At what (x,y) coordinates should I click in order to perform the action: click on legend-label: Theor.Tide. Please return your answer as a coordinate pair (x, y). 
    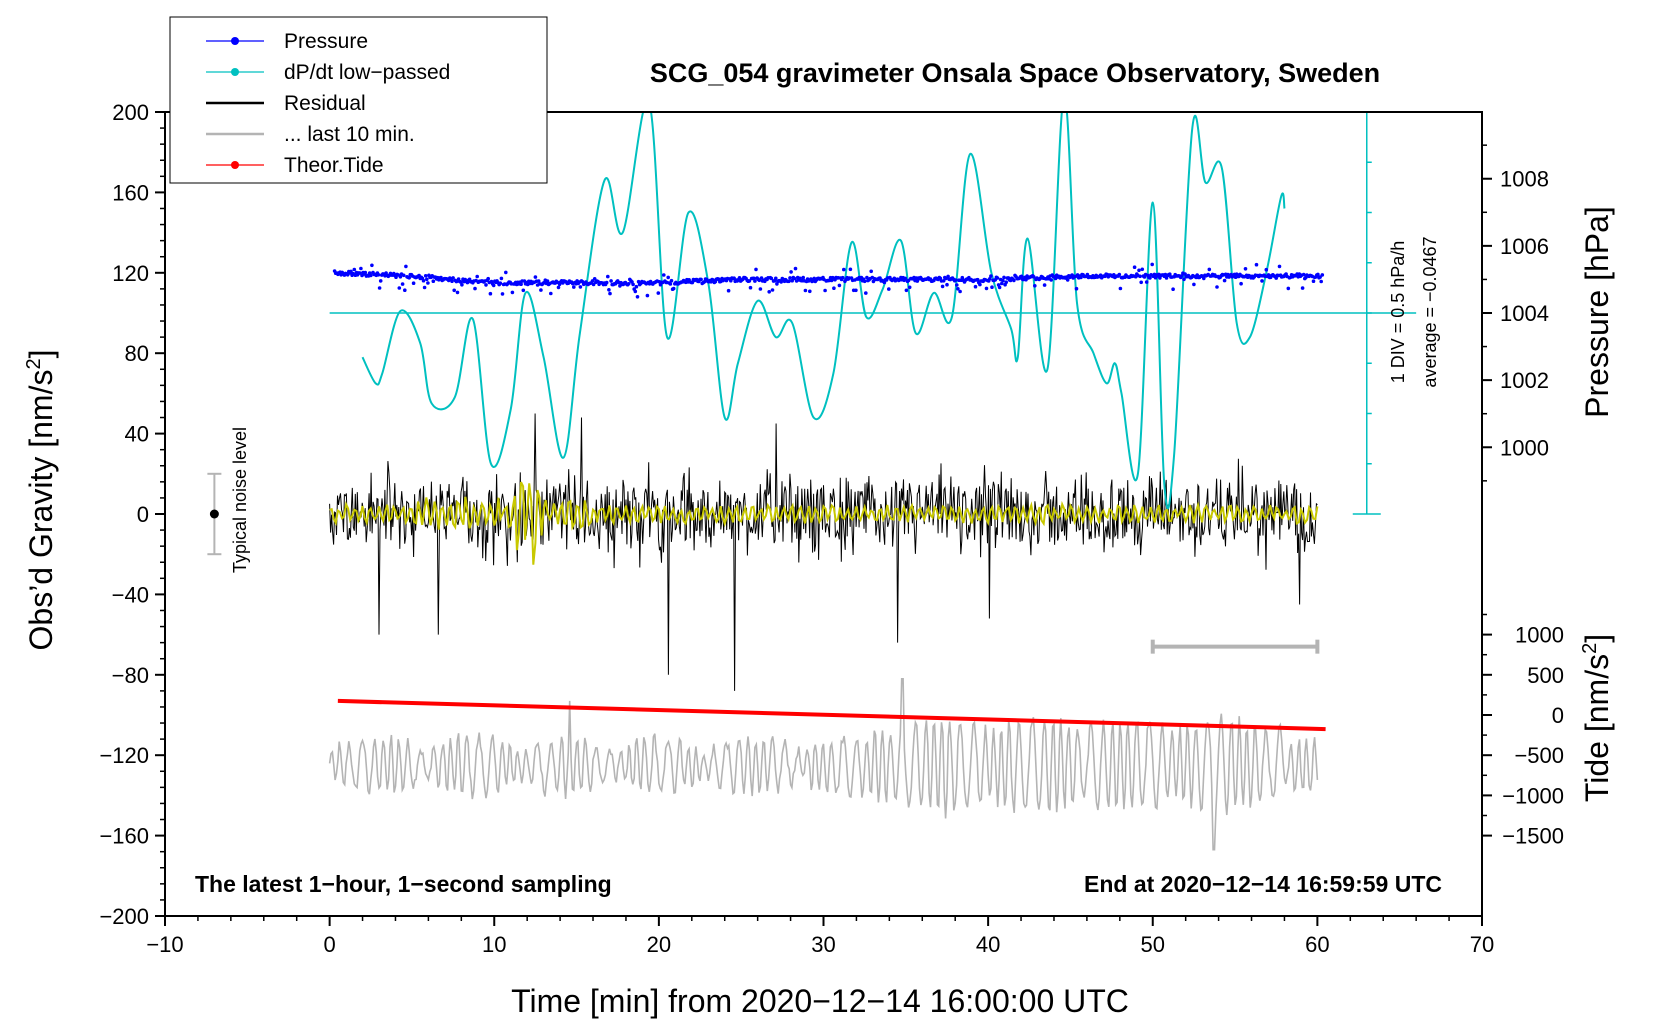
    Looking at the image, I should click on (334, 165).